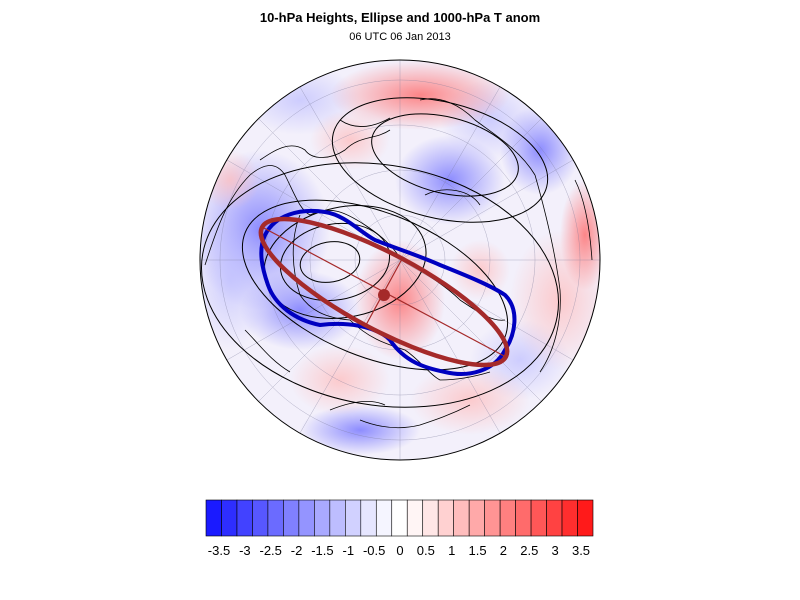 This screenshot has height=600, width=800. Describe the element at coordinates (400, 37) in the screenshot. I see `map-subtitle: 06 UTC 06 Jan 2013` at that location.